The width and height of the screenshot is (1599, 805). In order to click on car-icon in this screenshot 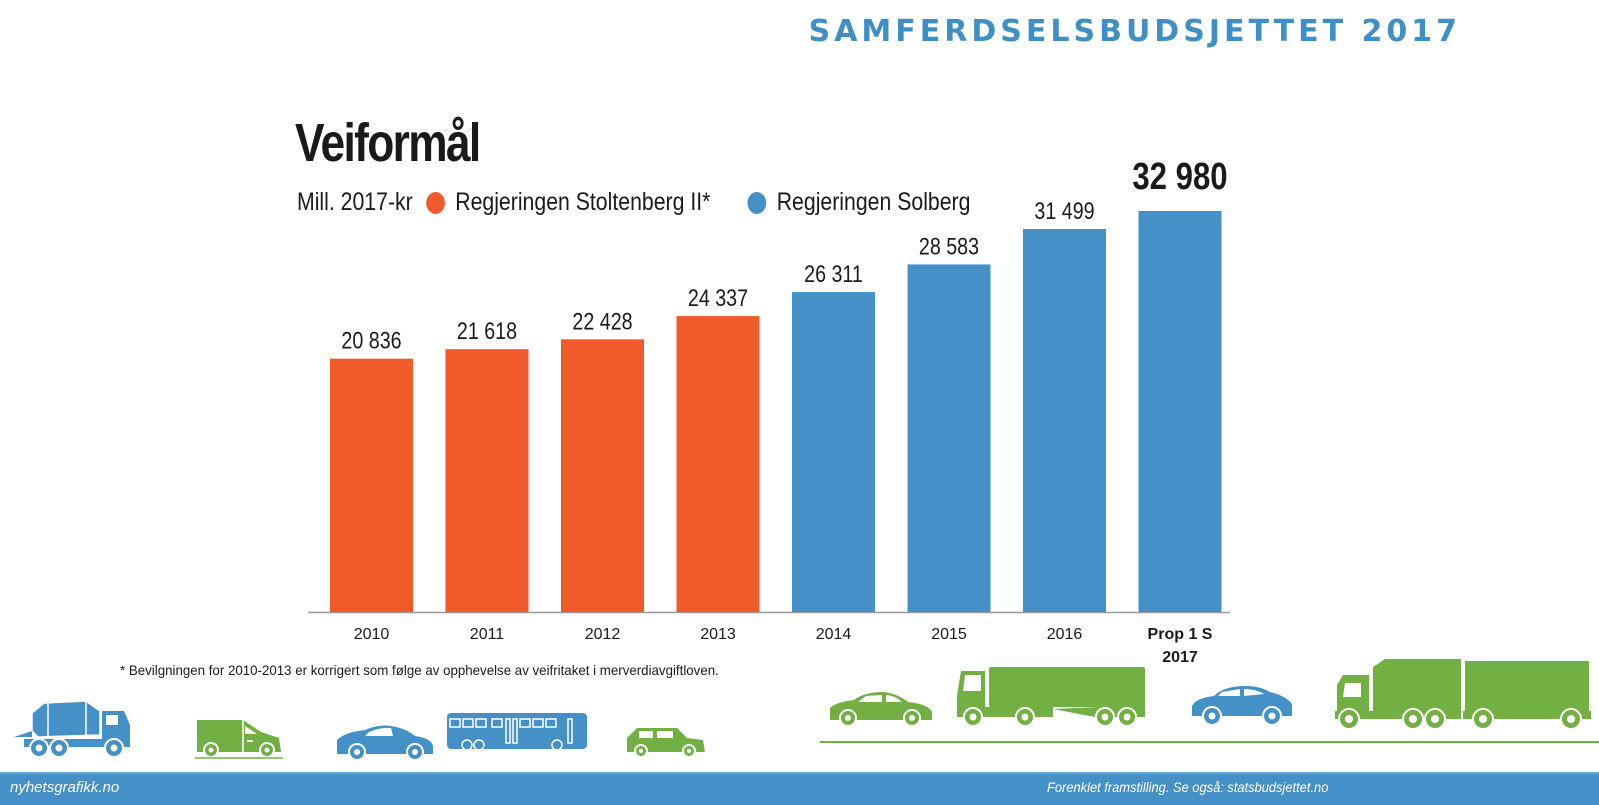, I will do `click(881, 709)`.